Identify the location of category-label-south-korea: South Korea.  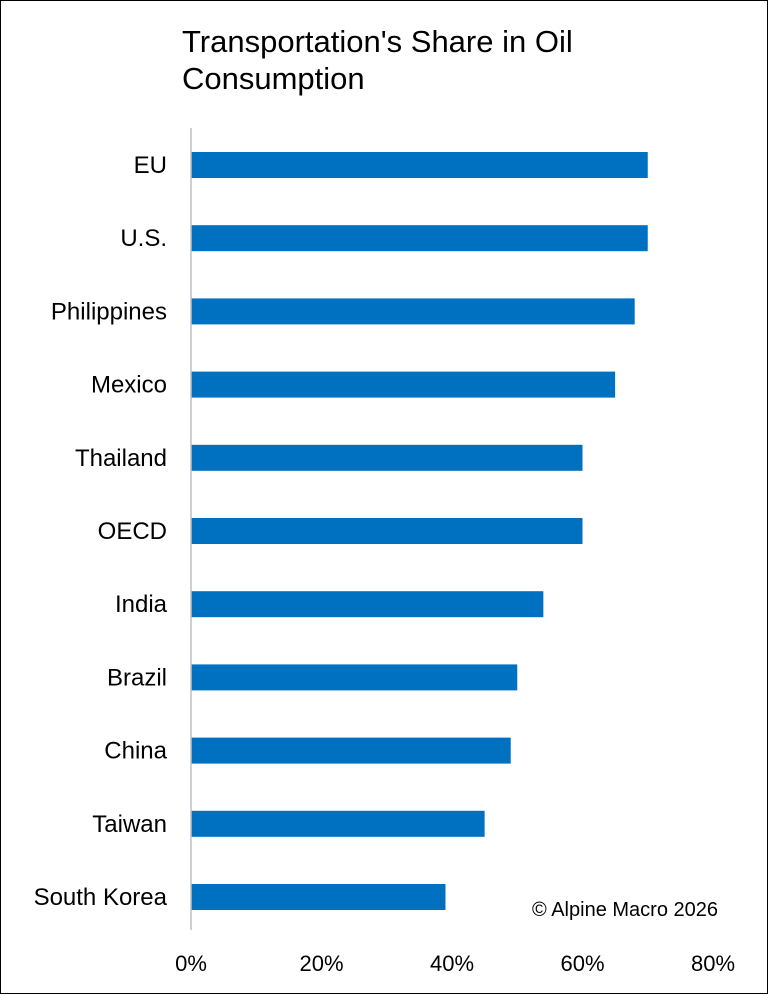
(101, 897).